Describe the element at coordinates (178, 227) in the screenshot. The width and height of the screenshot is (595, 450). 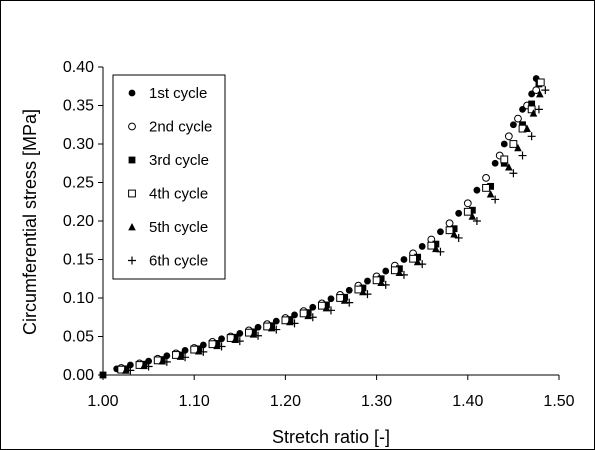
I see `legend-label: 5th cycle` at that location.